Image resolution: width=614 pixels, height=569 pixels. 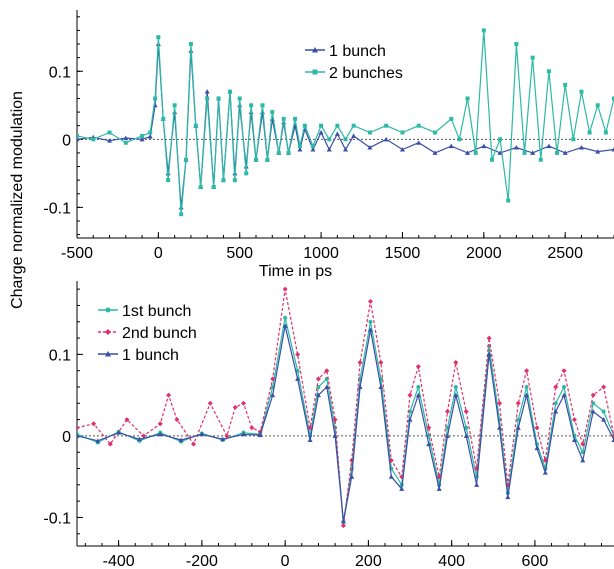 What do you see at coordinates (239, 253) in the screenshot?
I see `x-tick-label: 500` at bounding box center [239, 253].